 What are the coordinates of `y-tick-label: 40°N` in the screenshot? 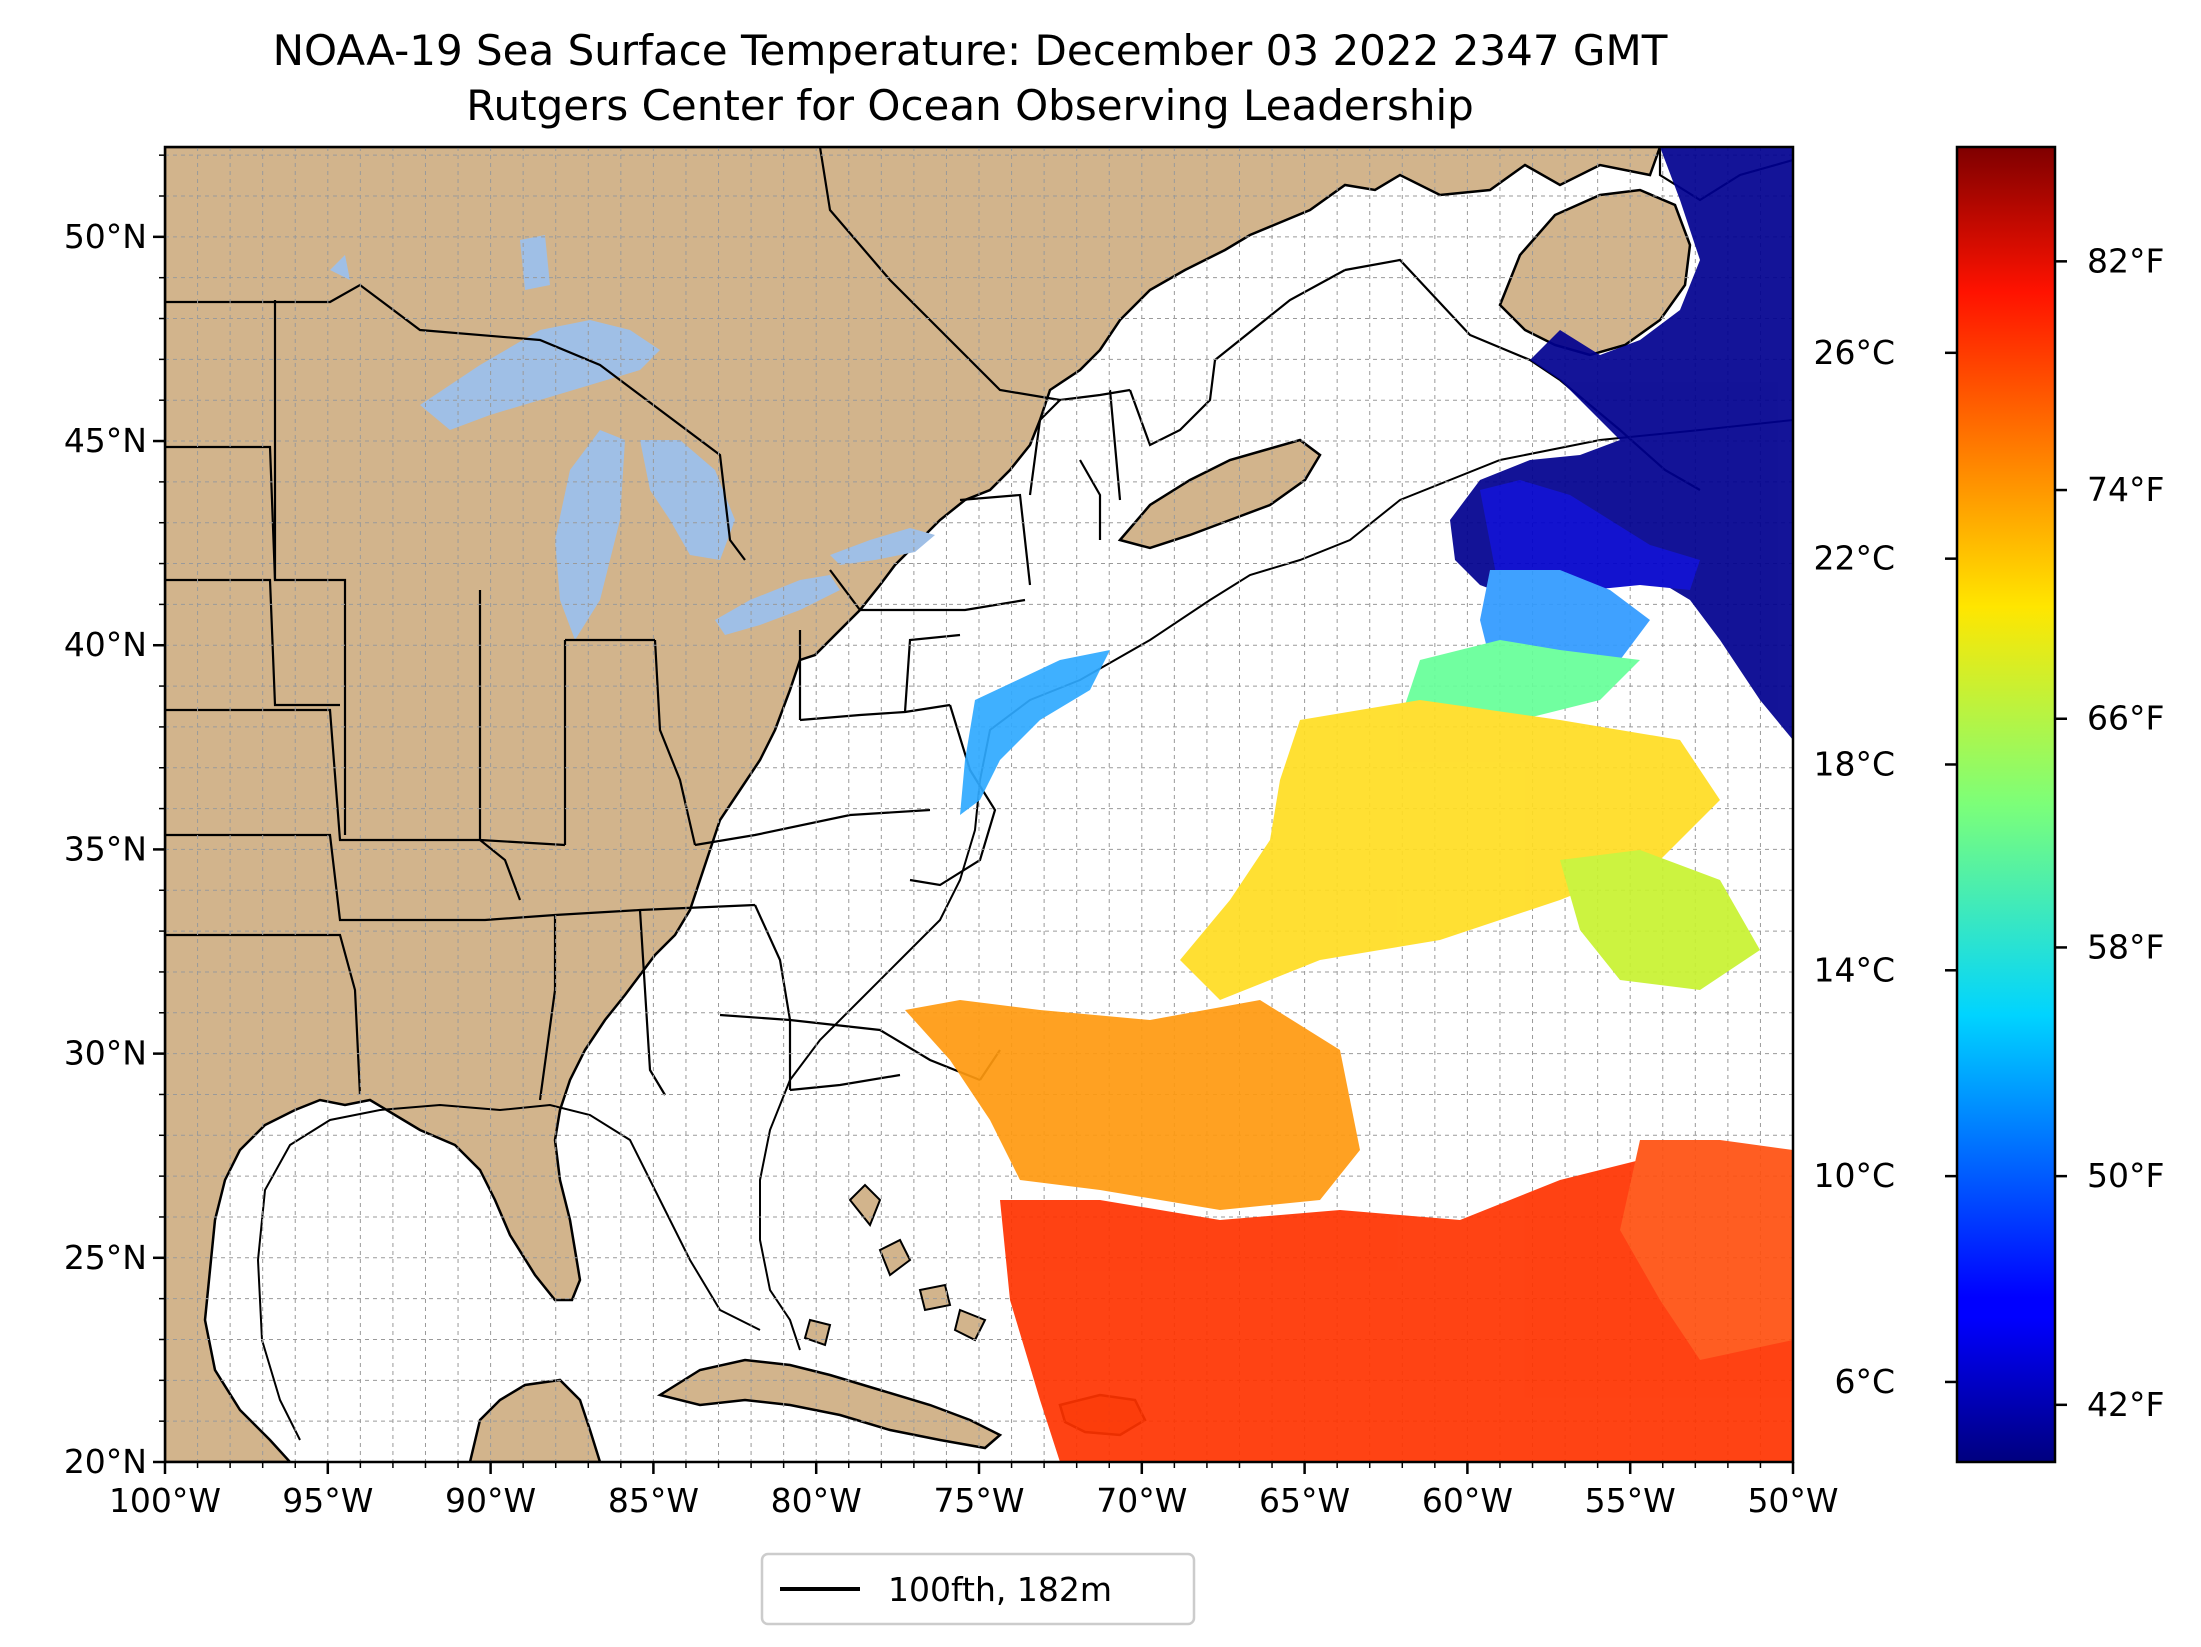 It's located at (105, 644).